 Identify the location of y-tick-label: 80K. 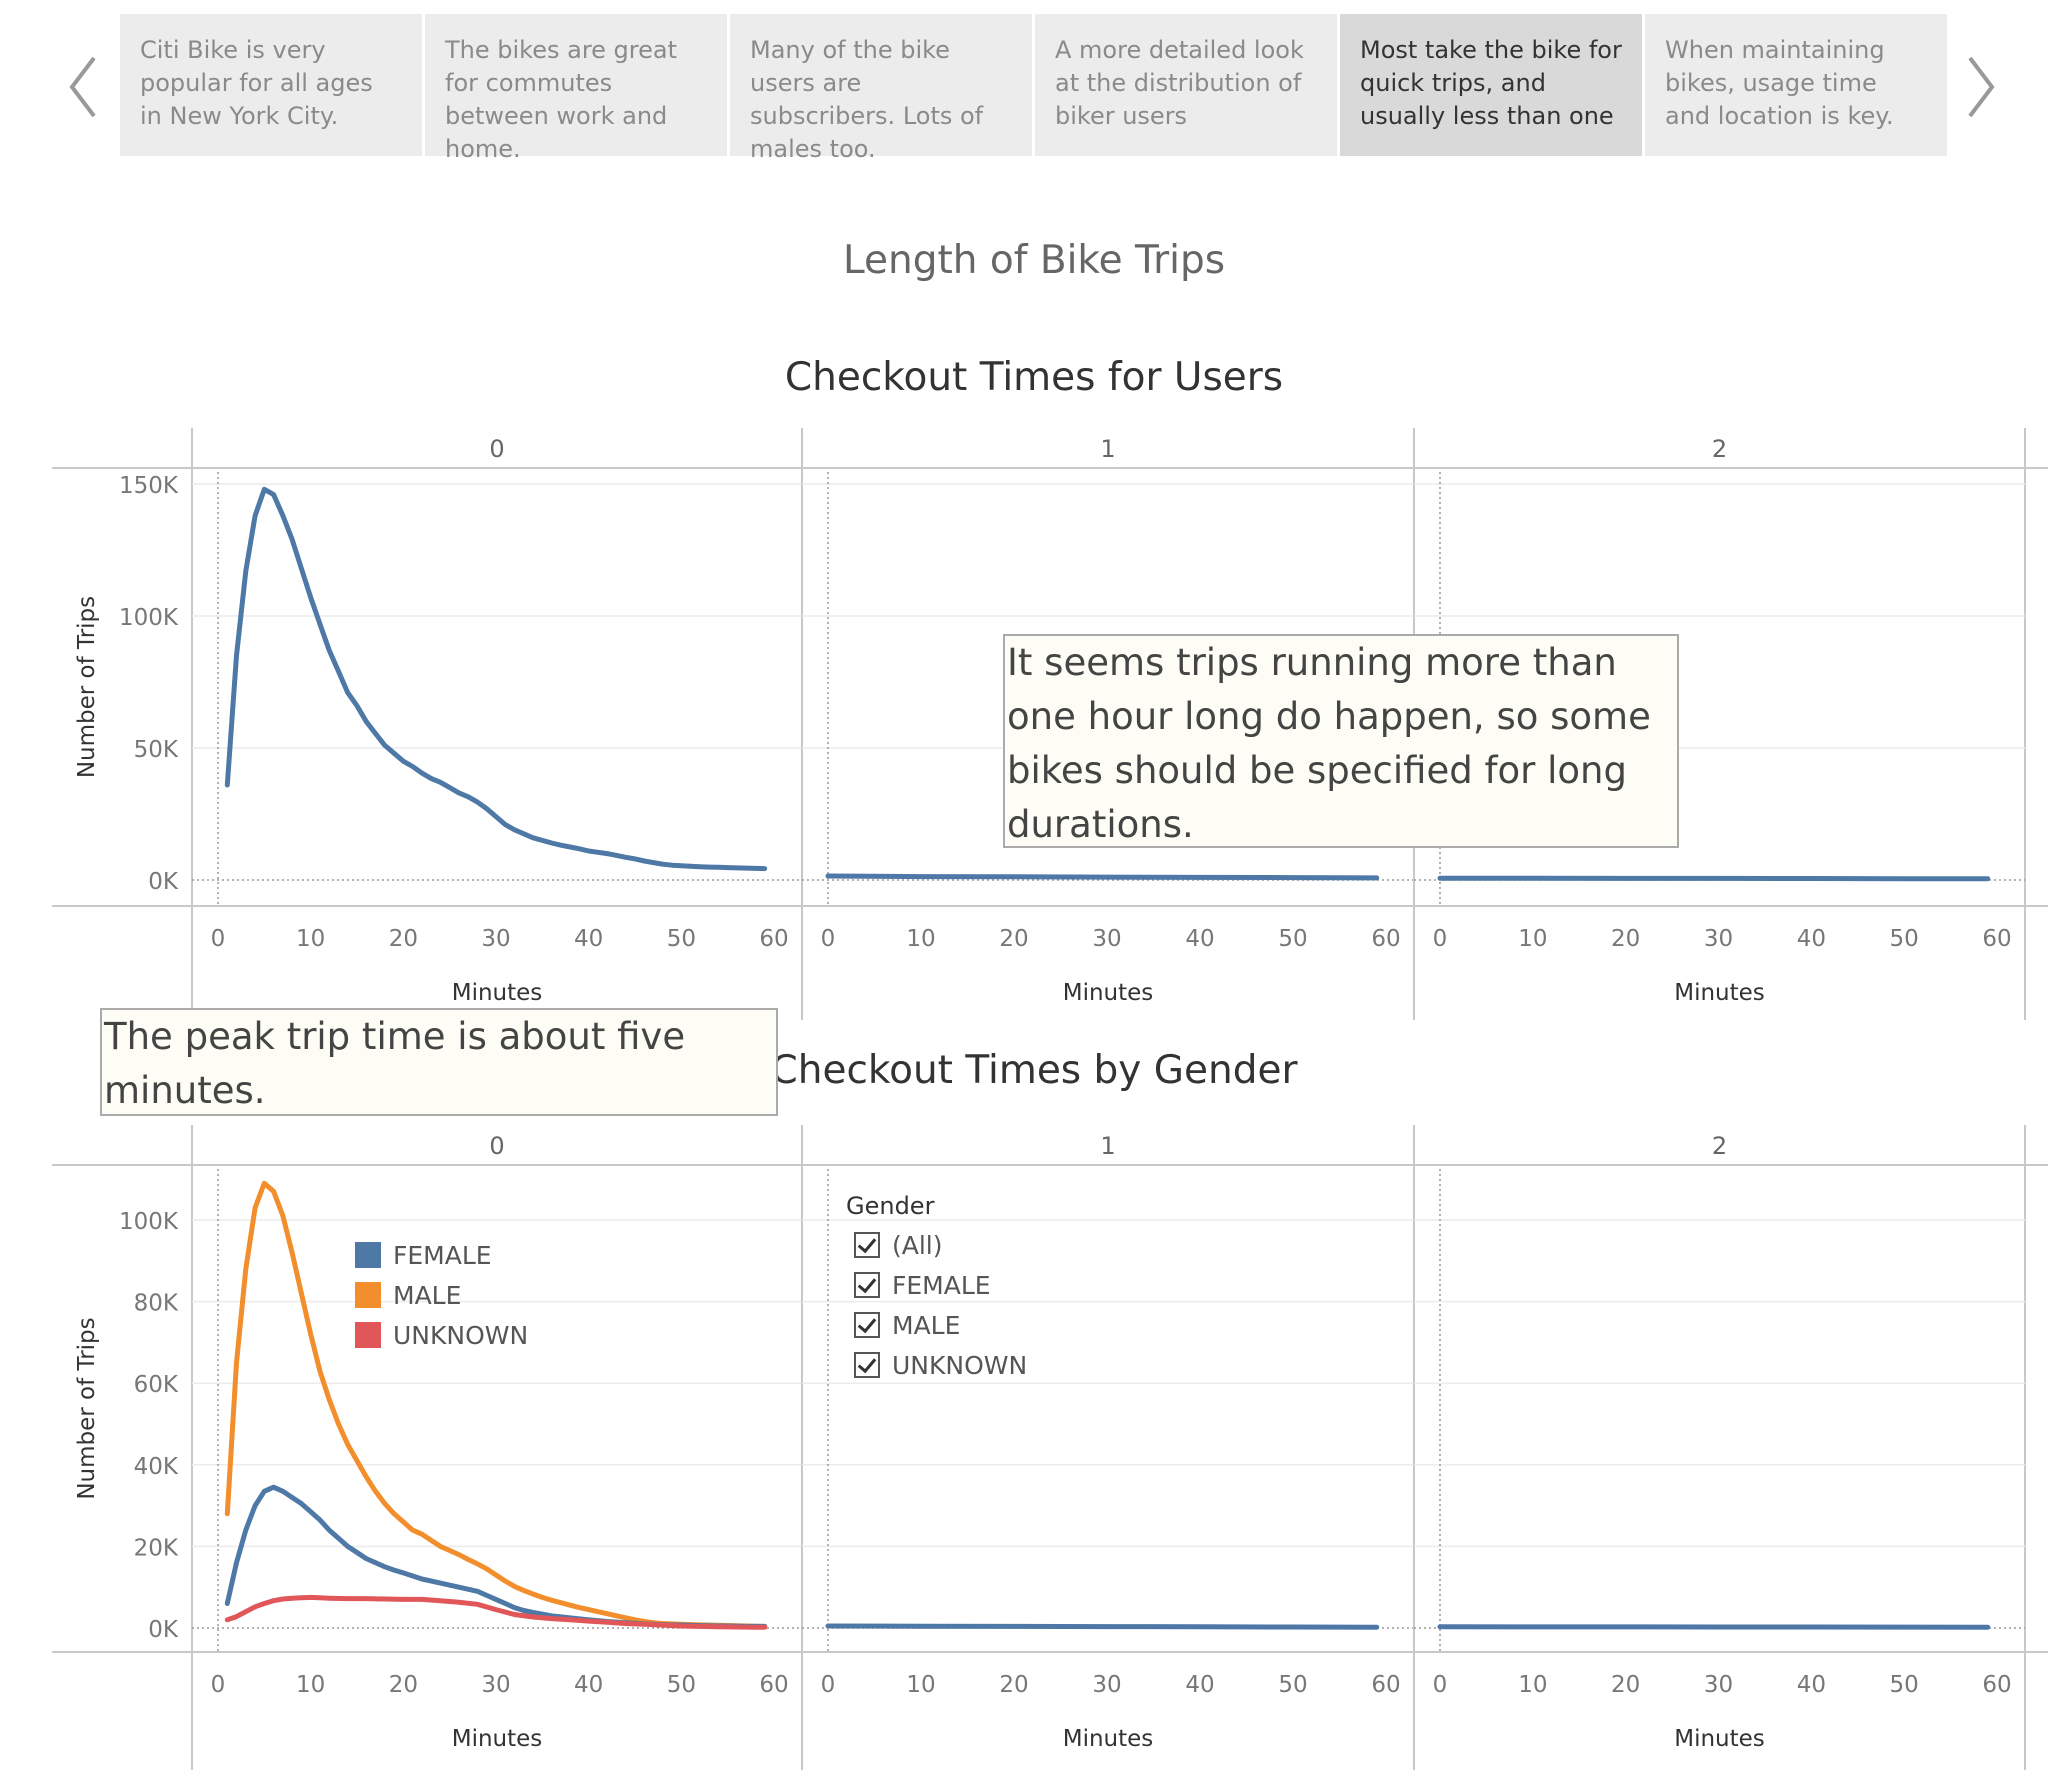
(156, 1304).